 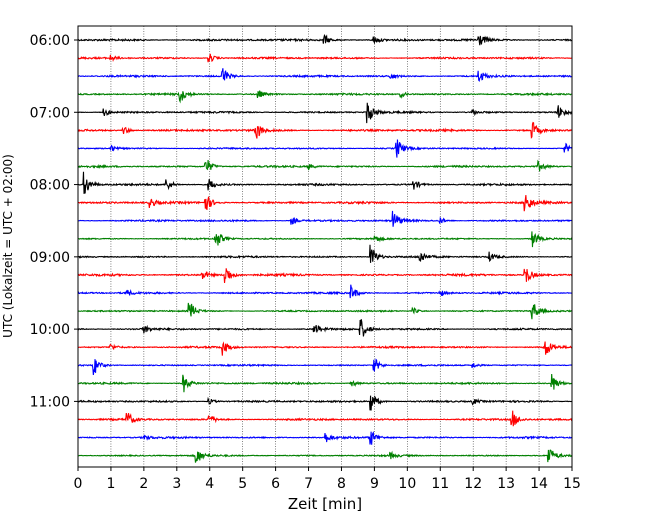 What do you see at coordinates (50, 186) in the screenshot?
I see `y-tick-label: 08:00` at bounding box center [50, 186].